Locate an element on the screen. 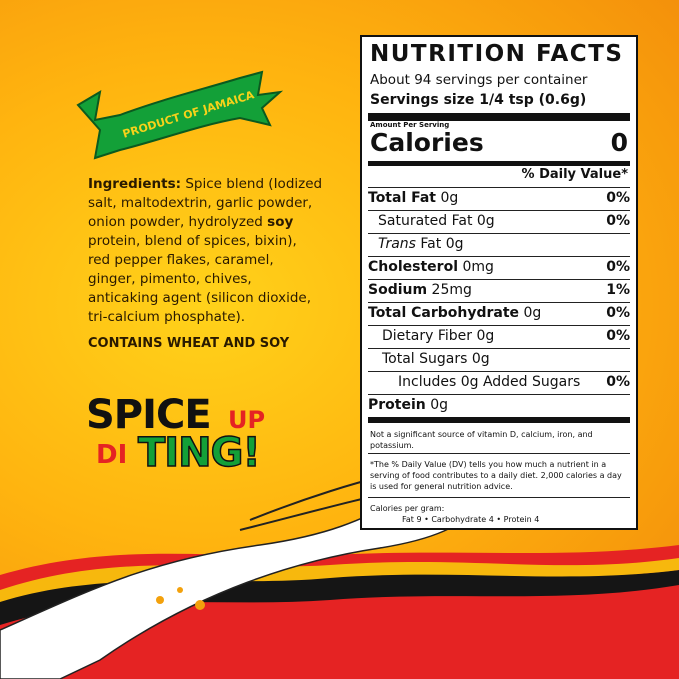 The width and height of the screenshot is (679, 679). nutrient-row: Total Carbohydrate 0g 0% is located at coordinates (499, 313).